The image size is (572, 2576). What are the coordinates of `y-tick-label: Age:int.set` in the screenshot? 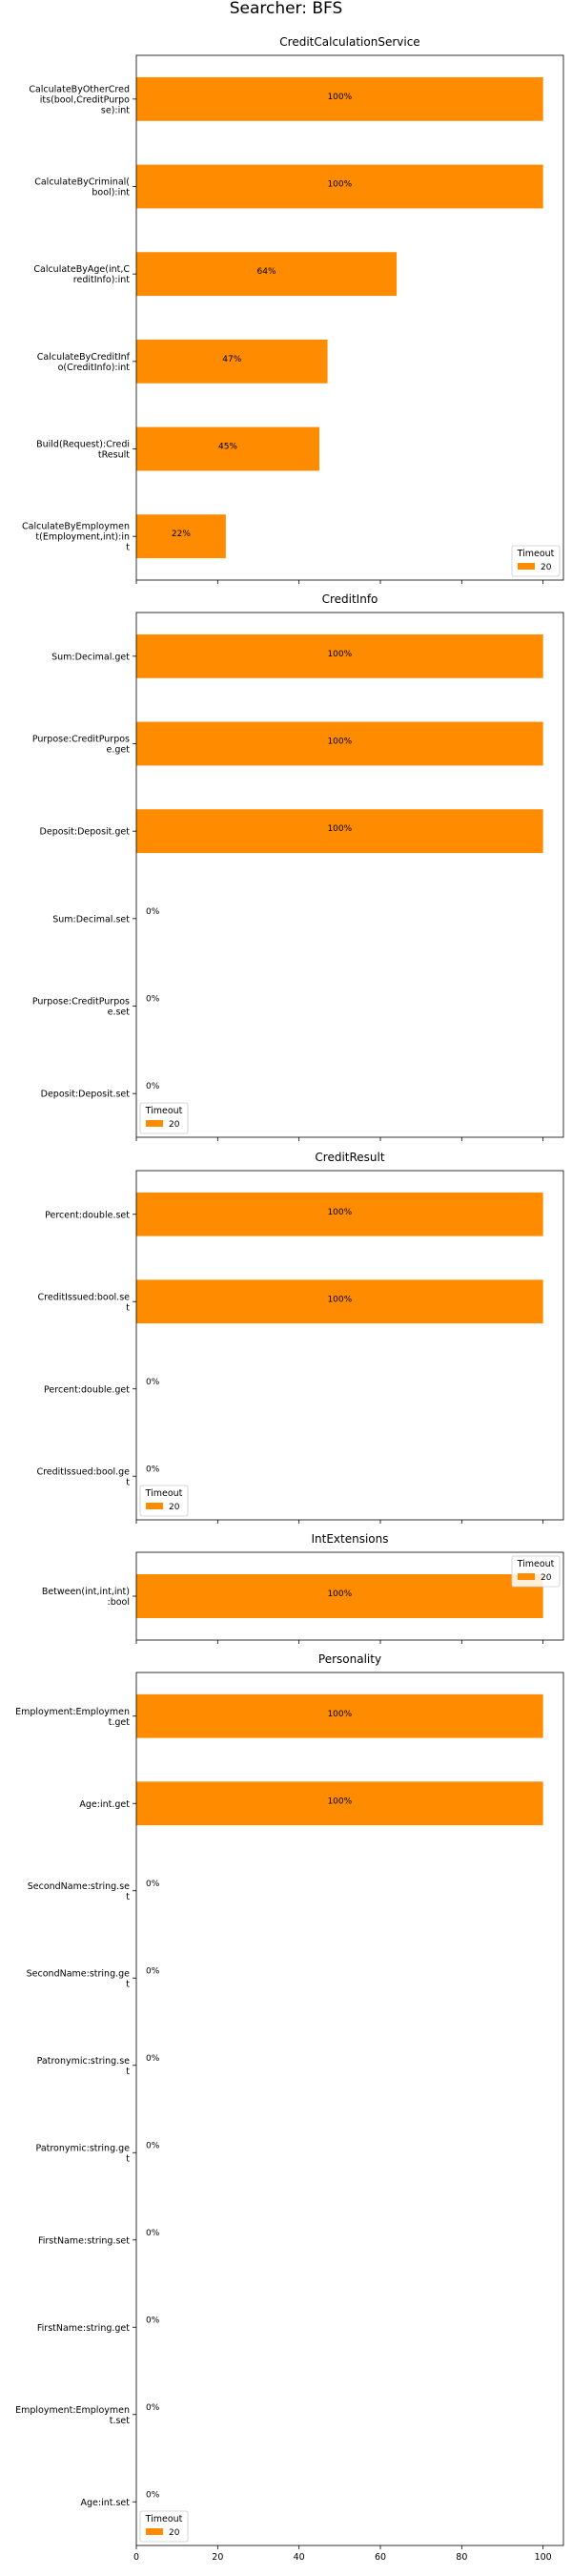 It's located at (106, 2503).